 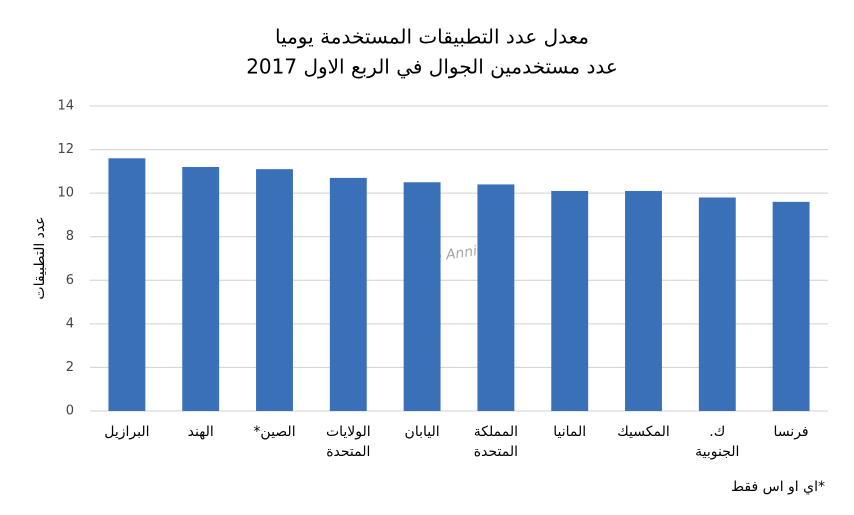 What do you see at coordinates (496, 442) in the screenshot?
I see `x-tick-label: المملكة المتحدة` at bounding box center [496, 442].